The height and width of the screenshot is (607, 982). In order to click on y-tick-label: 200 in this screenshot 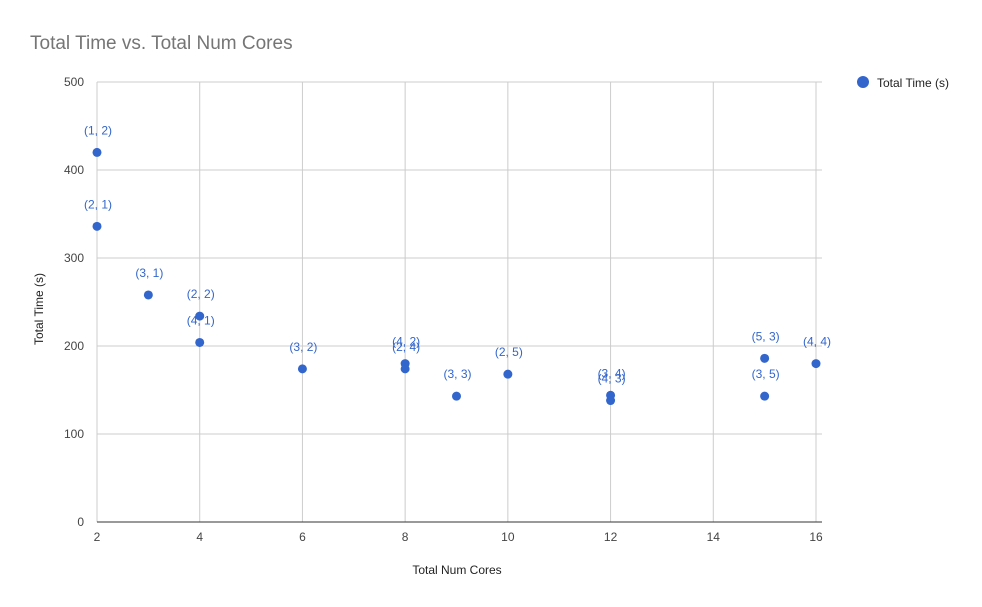, I will do `click(74, 346)`.